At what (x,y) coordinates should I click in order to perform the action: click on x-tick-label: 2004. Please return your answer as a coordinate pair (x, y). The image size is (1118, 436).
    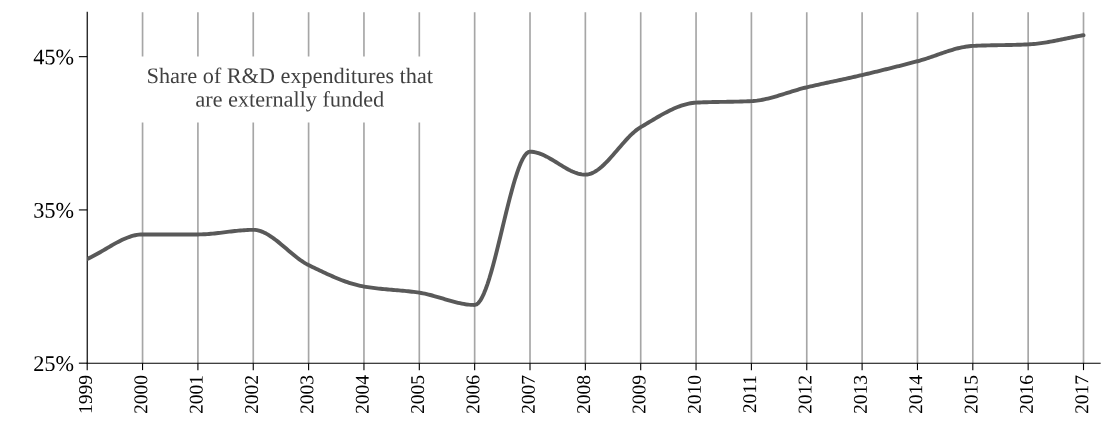
    Looking at the image, I should click on (362, 394).